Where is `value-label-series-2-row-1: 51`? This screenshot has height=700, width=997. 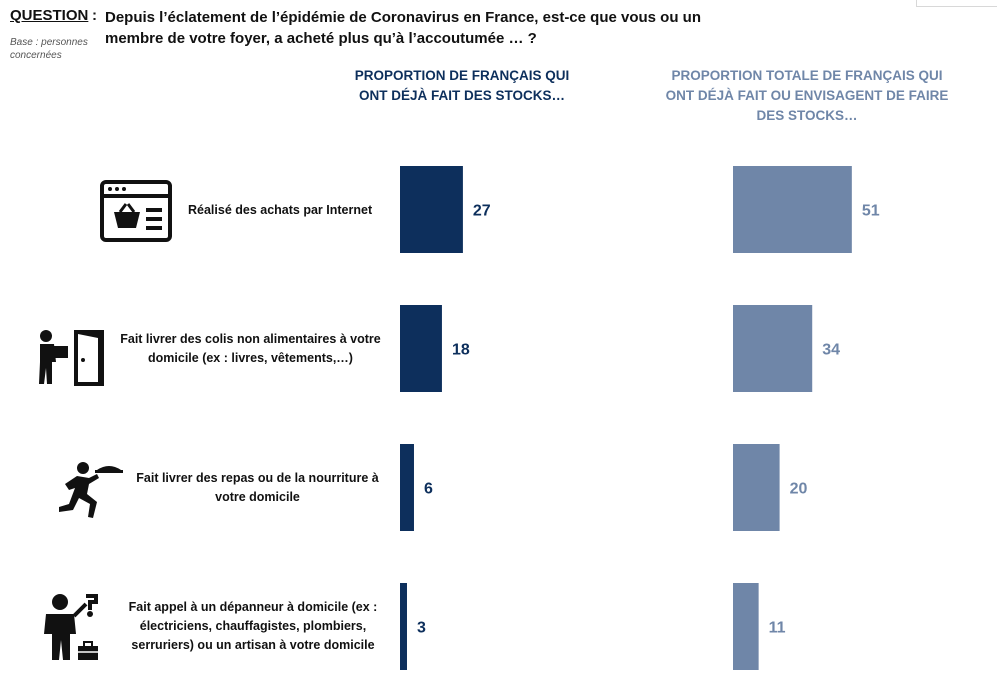
value-label-series-2-row-1: 51 is located at coordinates (871, 211).